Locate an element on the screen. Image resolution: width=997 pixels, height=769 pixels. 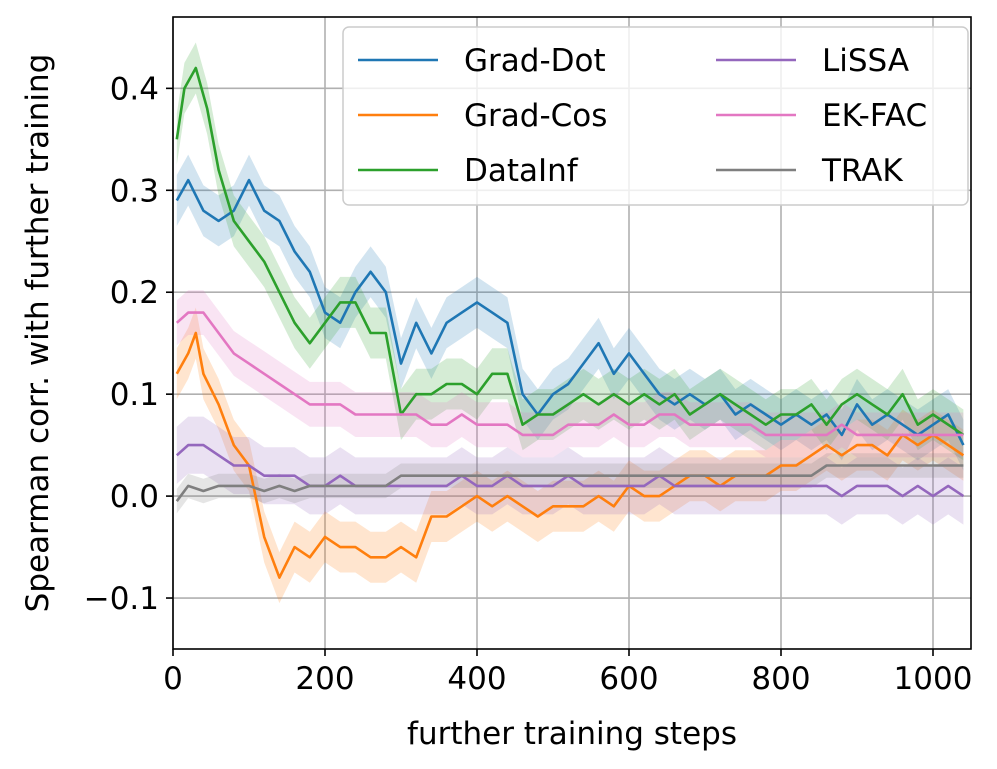
x-tick-label: 200 is located at coordinates (324, 679).